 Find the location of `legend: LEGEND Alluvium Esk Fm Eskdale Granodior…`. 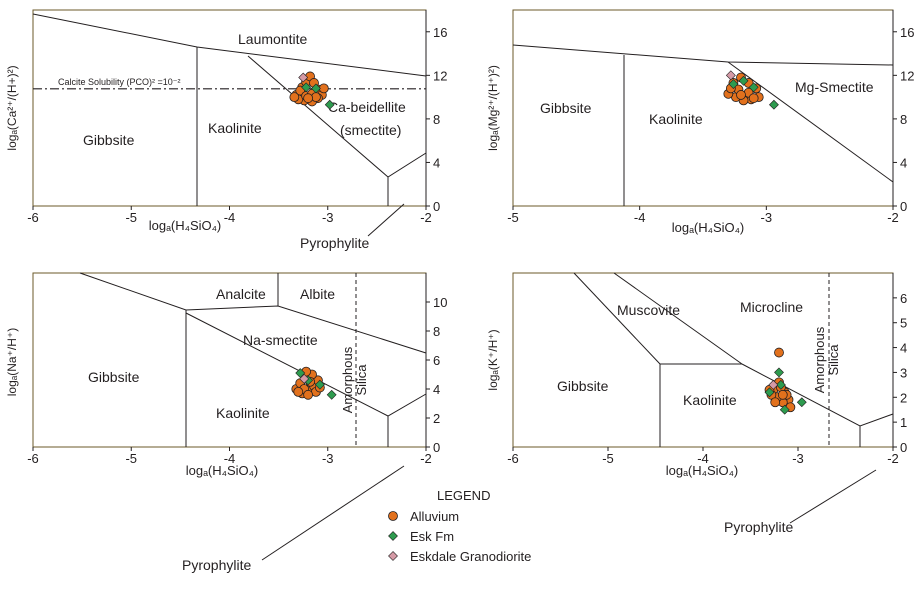

legend: LEGEND Alluvium Esk Fm Eskdale Granodior… is located at coordinates (459, 526).